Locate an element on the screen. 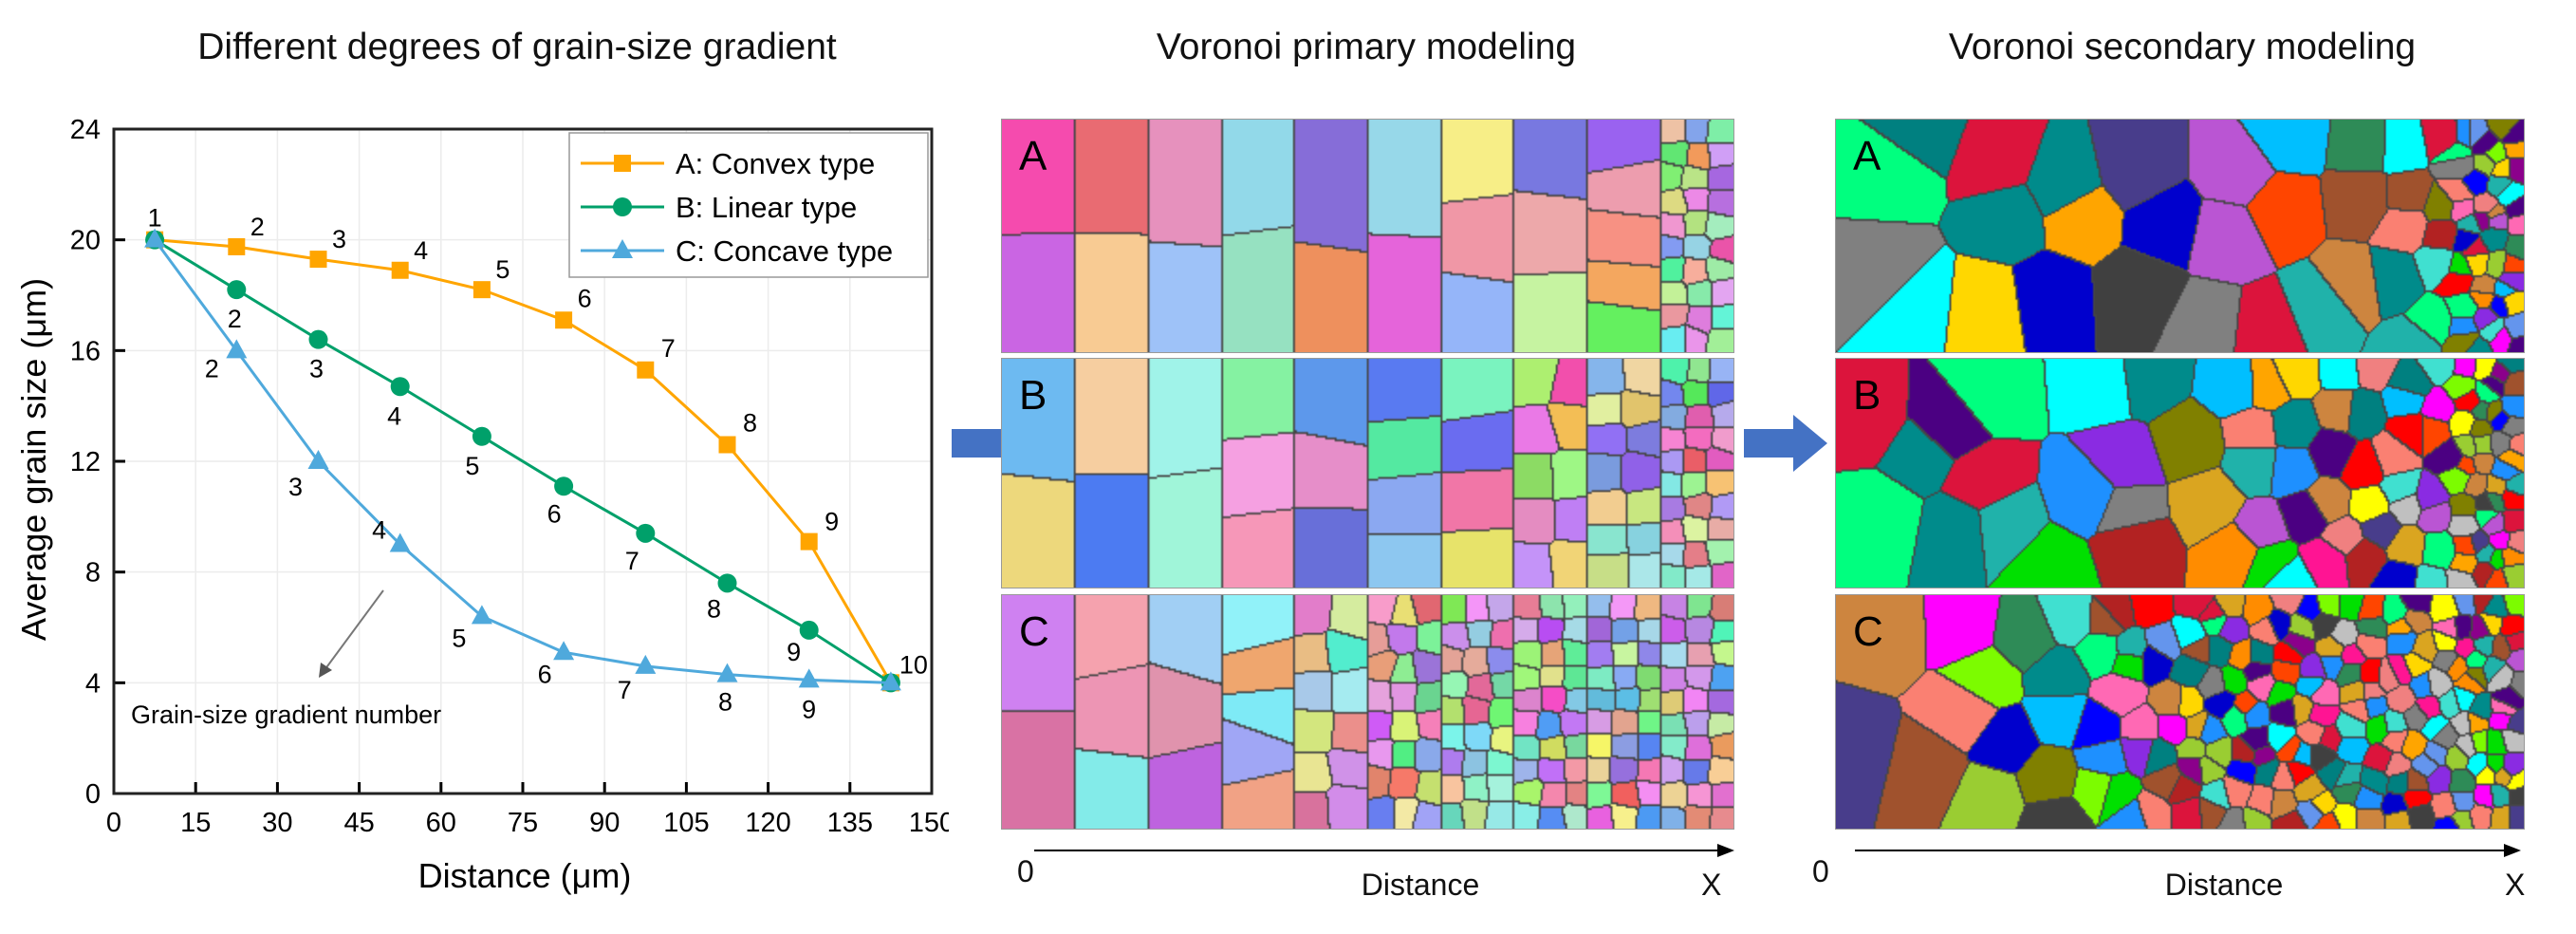 The height and width of the screenshot is (934, 2576). secondary-axis-origin: 0 is located at coordinates (1820, 871).